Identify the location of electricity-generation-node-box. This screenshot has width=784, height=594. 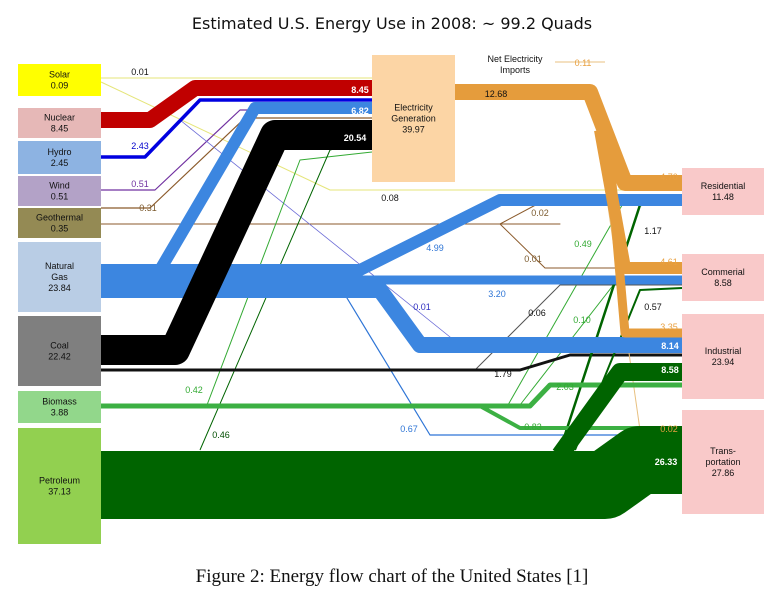
(413, 118).